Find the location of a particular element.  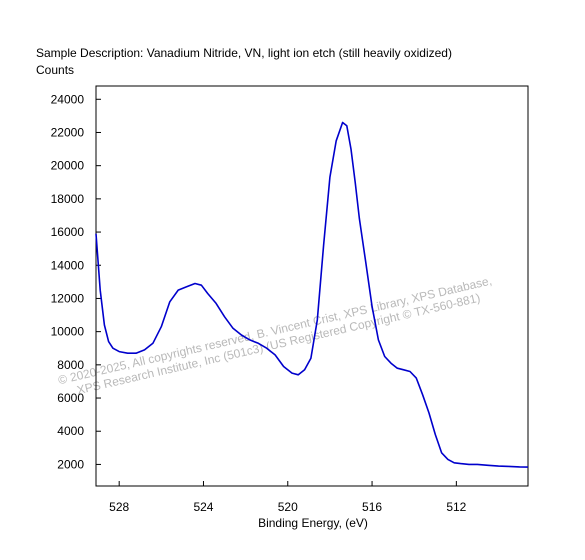

y-tick-label: 10000 is located at coordinates (68, 332).